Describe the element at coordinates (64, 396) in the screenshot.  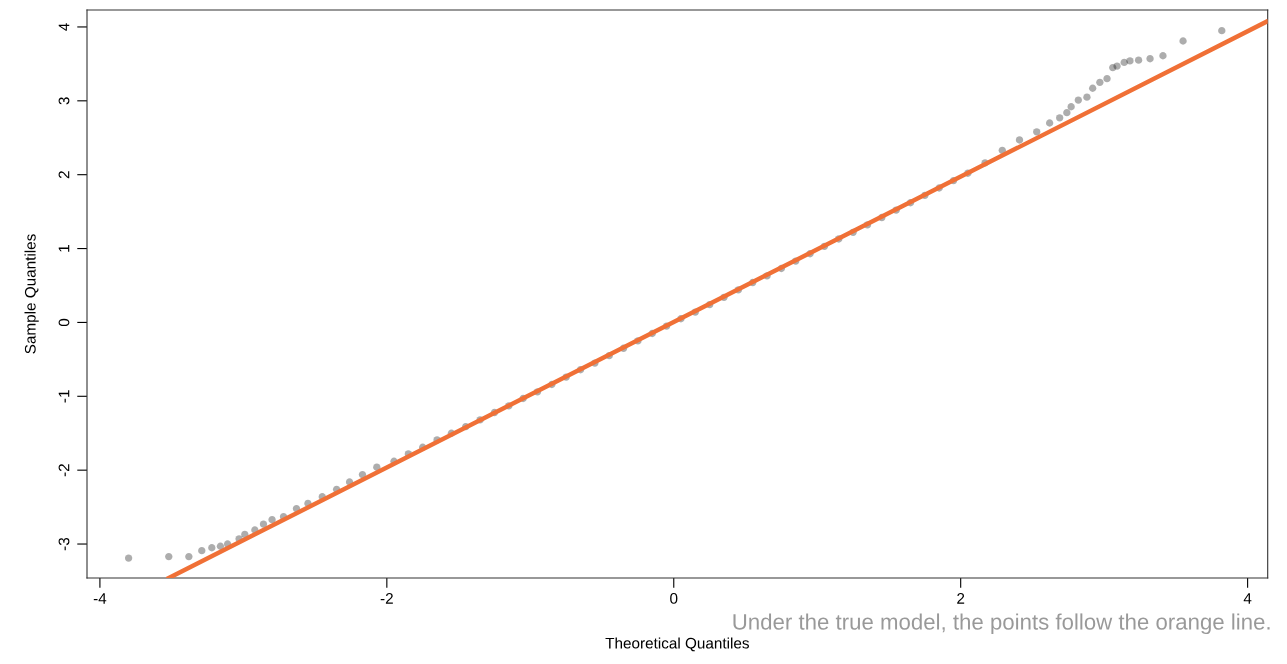
I see `y-tick-label: -1` at that location.